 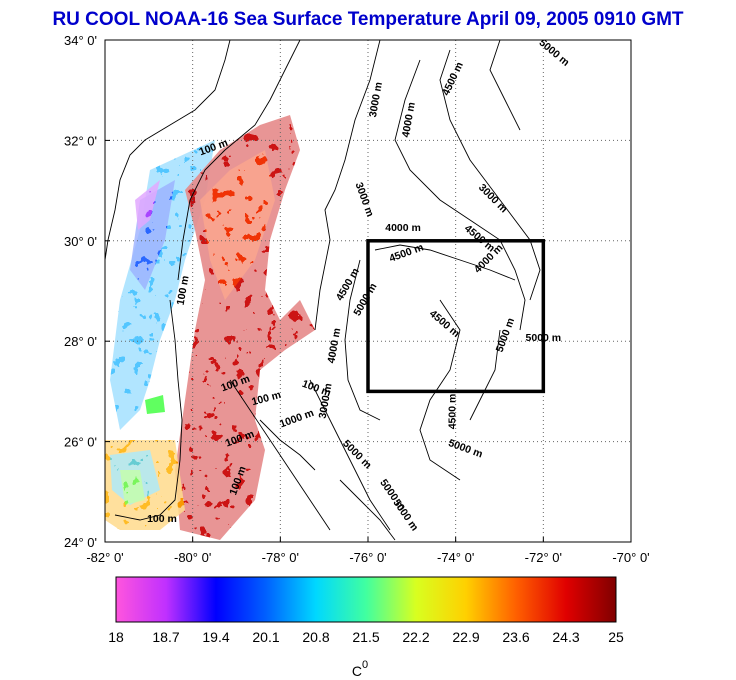 What do you see at coordinates (453, 412) in the screenshot?
I see `contour-label: 4500 m` at bounding box center [453, 412].